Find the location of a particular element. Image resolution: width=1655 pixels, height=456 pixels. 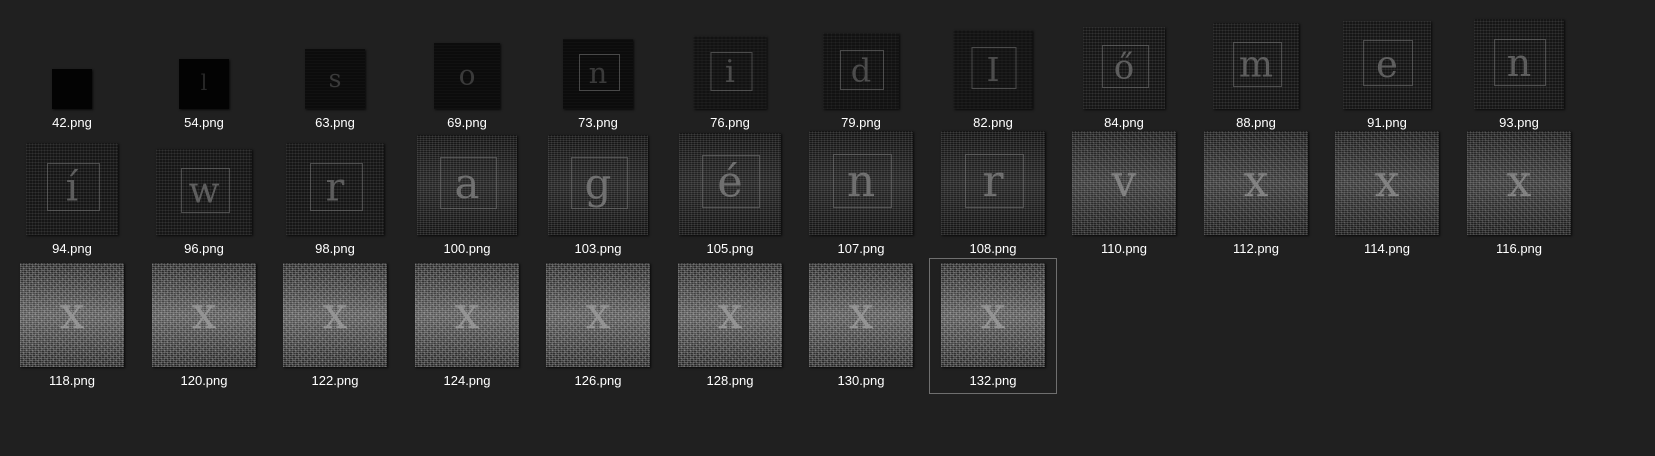

thumbnail-container: n is located at coordinates (1519, 57).